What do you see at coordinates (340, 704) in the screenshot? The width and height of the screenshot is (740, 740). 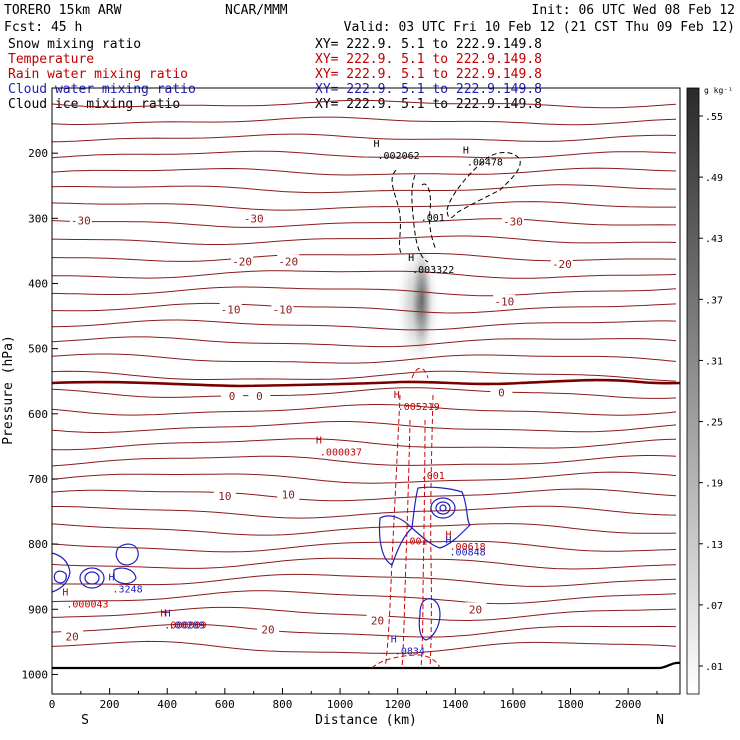 I see `x-tick-label: 1000` at bounding box center [340, 704].